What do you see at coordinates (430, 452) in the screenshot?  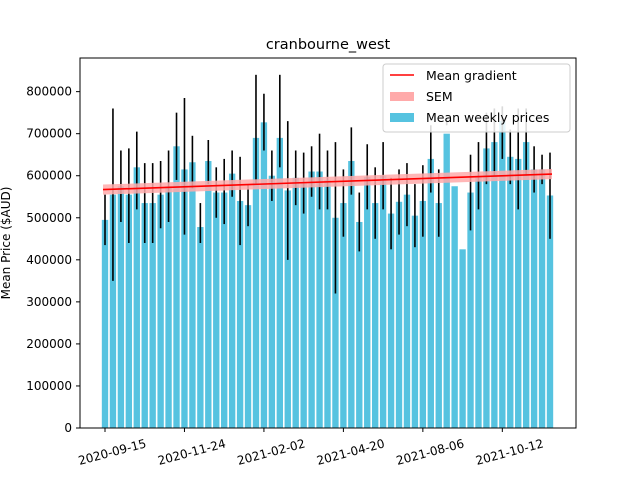 I see `x-tick-label: 2021-08-06` at bounding box center [430, 452].